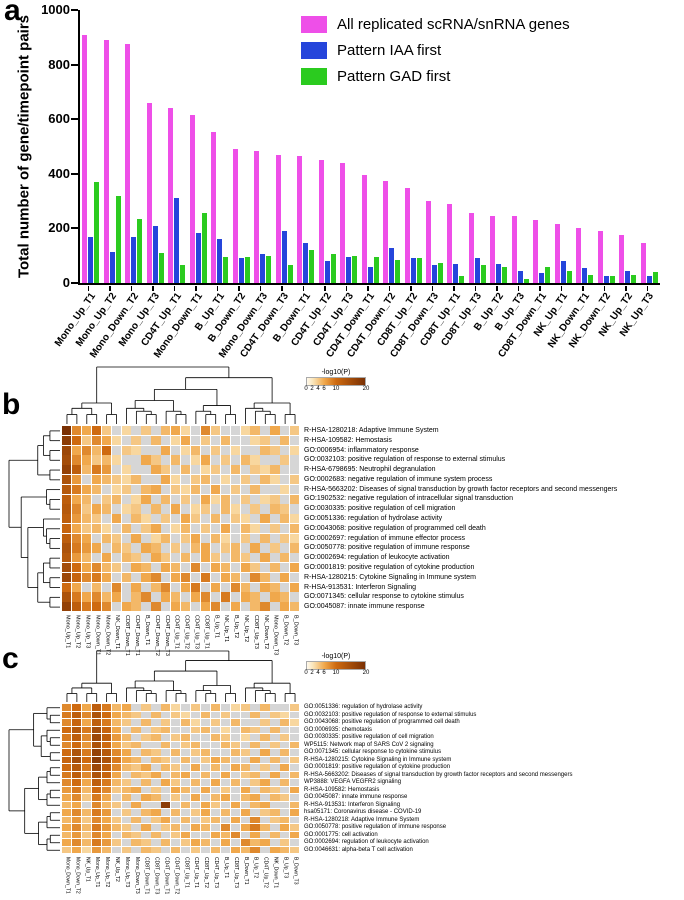 The image size is (684, 900). What do you see at coordinates (336, 381) in the screenshot?
I see `colorbar-gradient` at bounding box center [336, 381].